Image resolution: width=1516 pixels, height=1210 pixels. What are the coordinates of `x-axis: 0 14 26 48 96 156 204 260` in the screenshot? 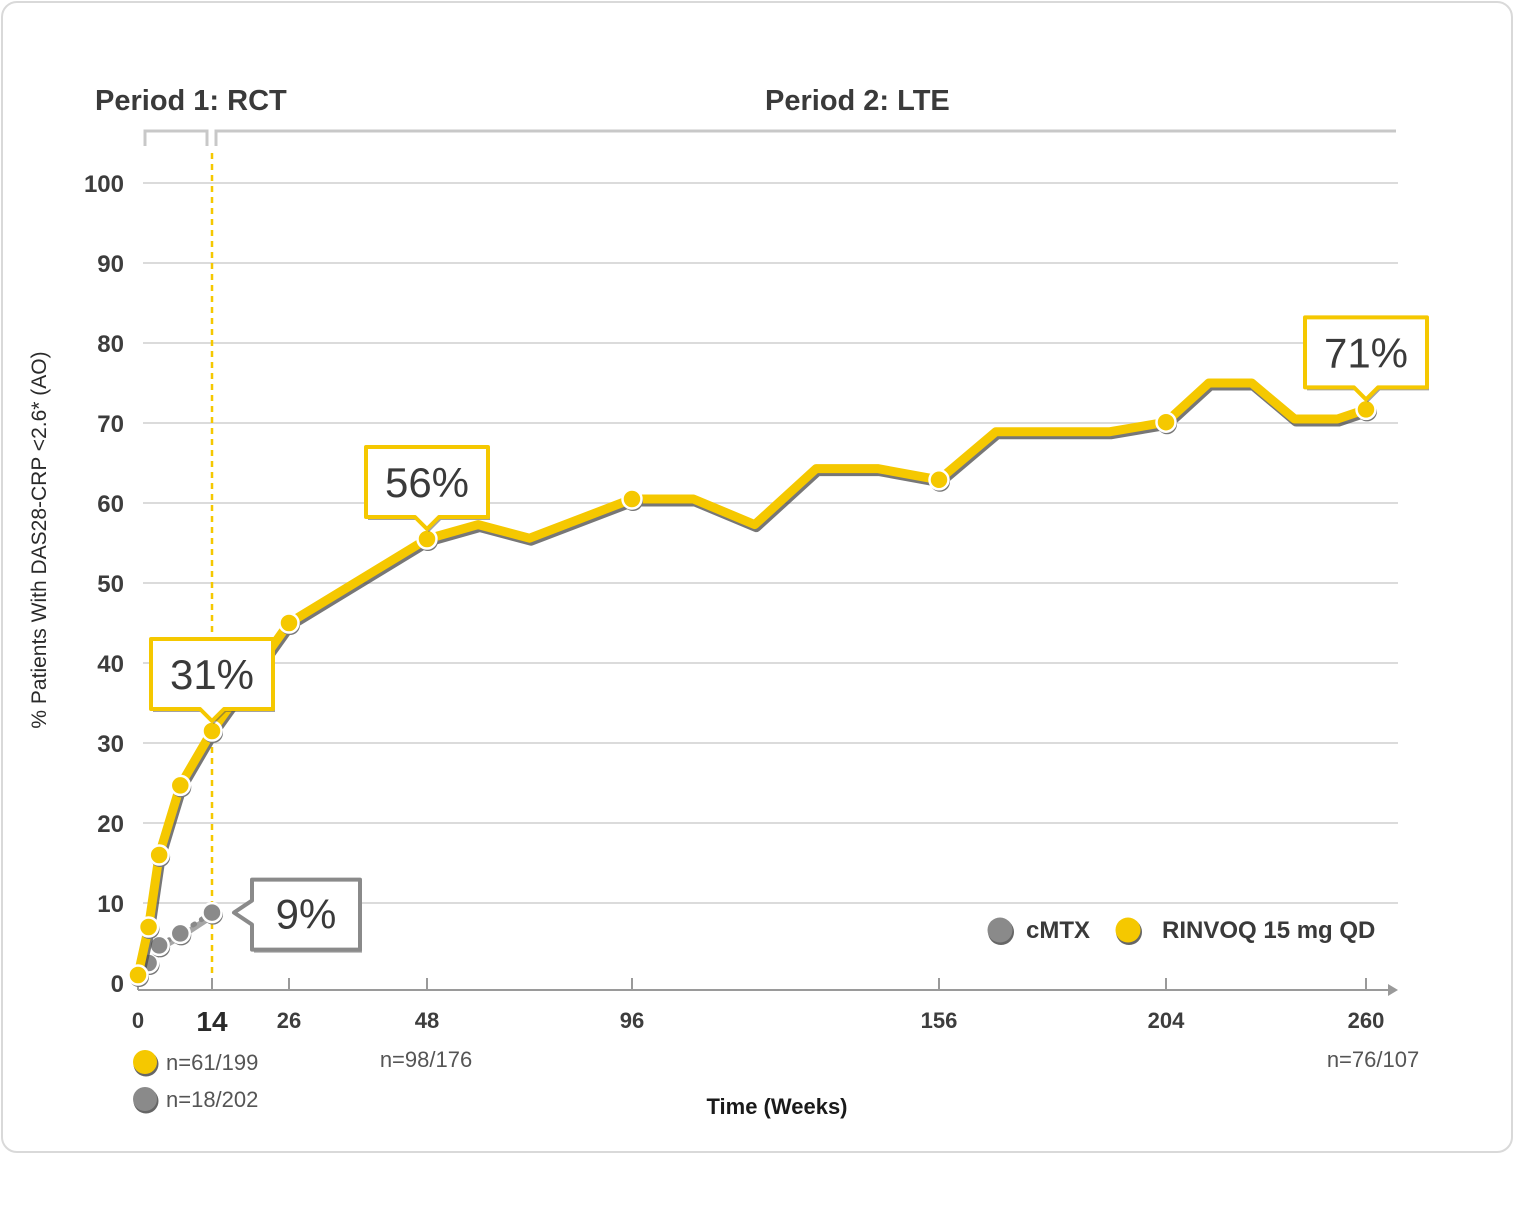 It's located at (765, 1007).